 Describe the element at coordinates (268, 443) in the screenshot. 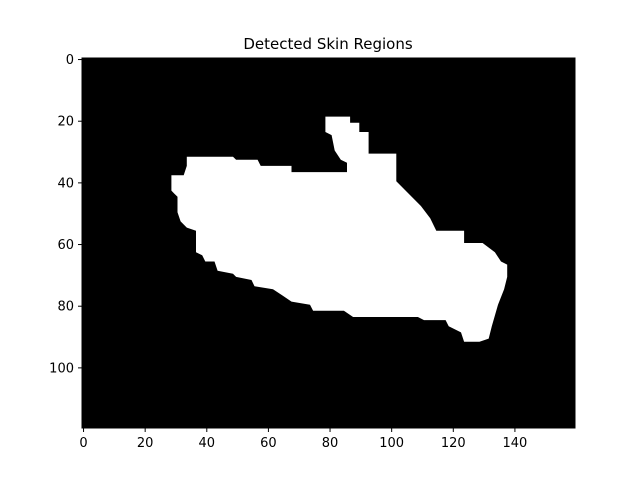

I see `x-tick-label: 60` at that location.